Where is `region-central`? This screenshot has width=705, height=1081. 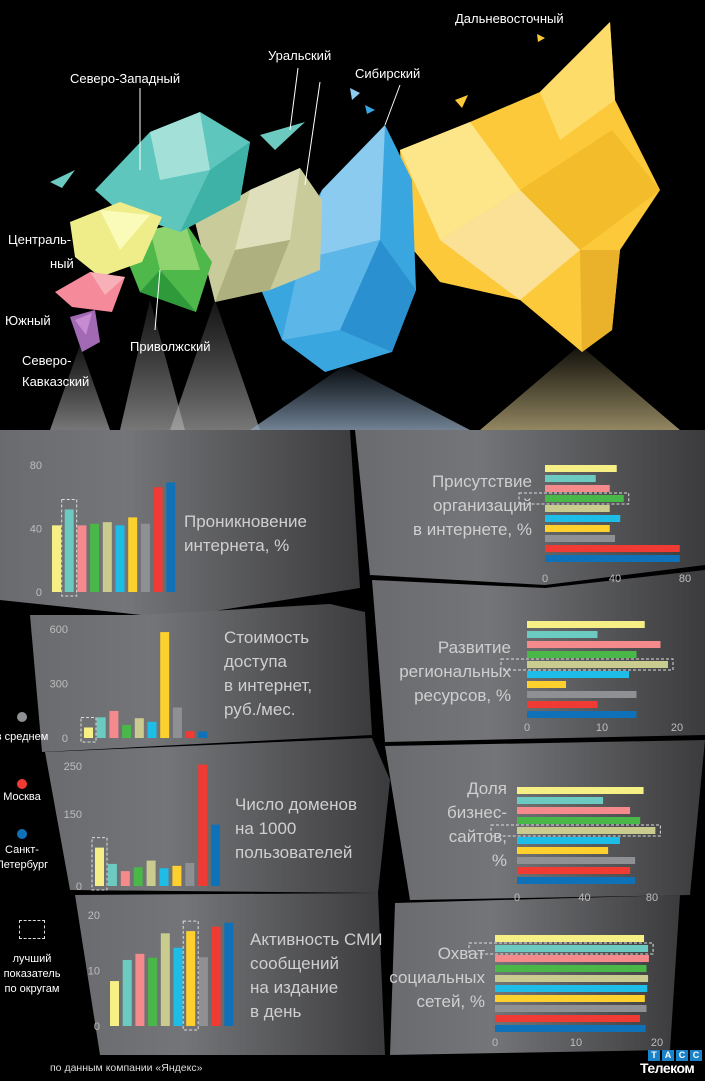
region-central is located at coordinates (116, 239).